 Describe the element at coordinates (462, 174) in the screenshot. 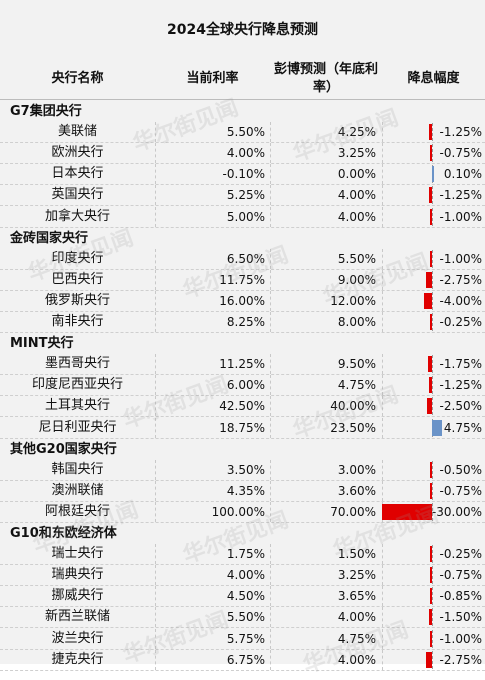

I see `cut-size-cell: 0.10%` at that location.